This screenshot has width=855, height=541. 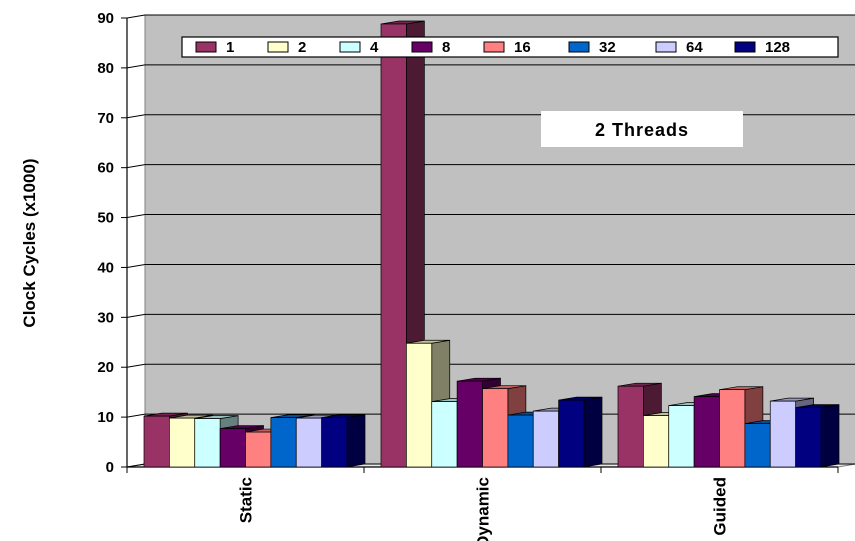 I want to click on legend-item: 8, so click(x=430, y=47).